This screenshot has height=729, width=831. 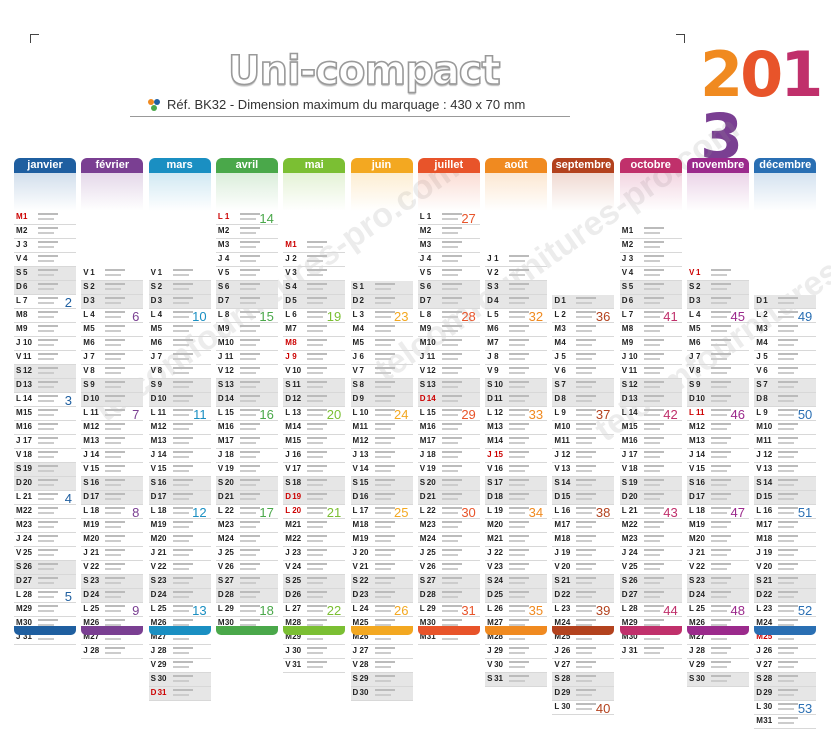 What do you see at coordinates (785, 498) in the screenshot?
I see `day-row: D 15` at bounding box center [785, 498].